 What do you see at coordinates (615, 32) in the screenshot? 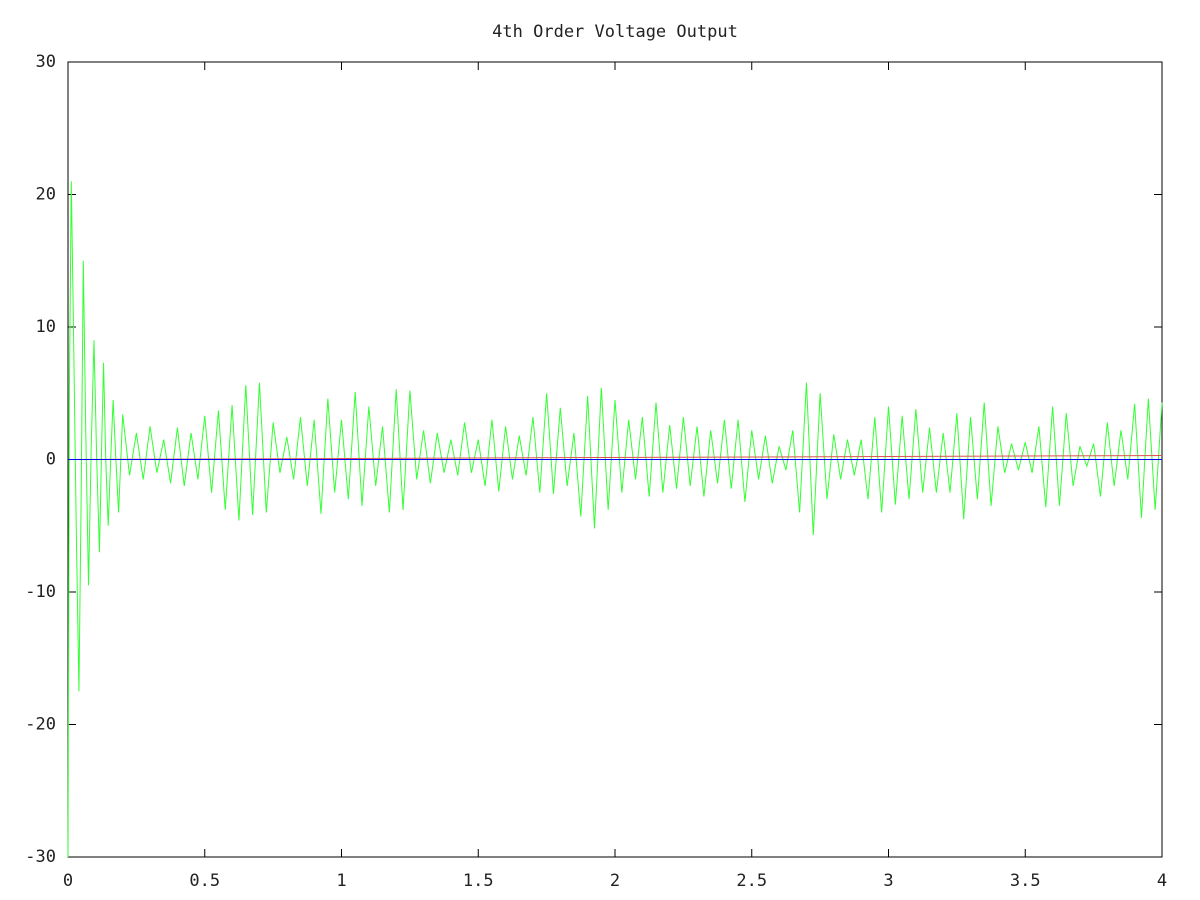
I see `chart-title: 4th Order Voltage Output` at bounding box center [615, 32].